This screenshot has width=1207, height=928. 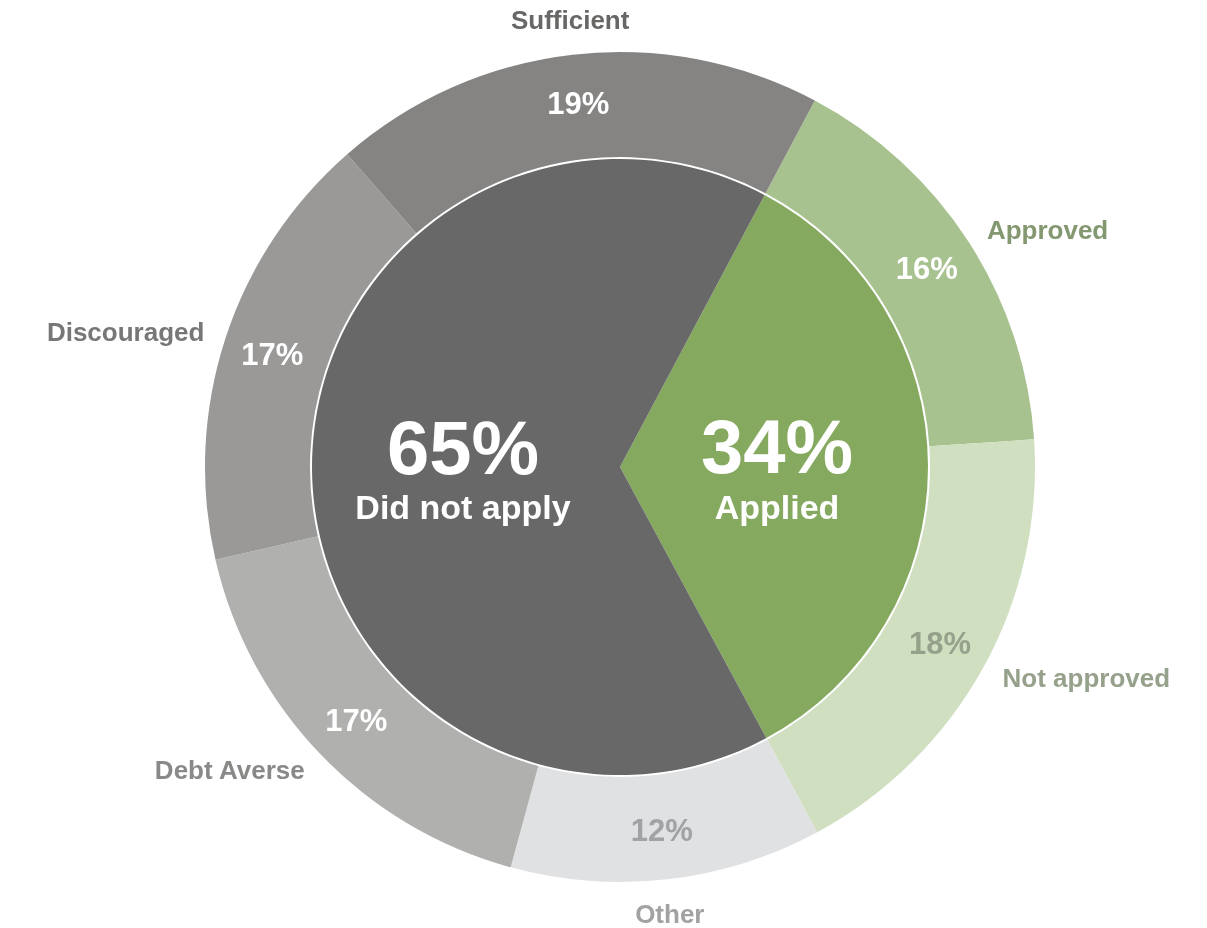 I want to click on data-label: 16%, so click(x=926, y=268).